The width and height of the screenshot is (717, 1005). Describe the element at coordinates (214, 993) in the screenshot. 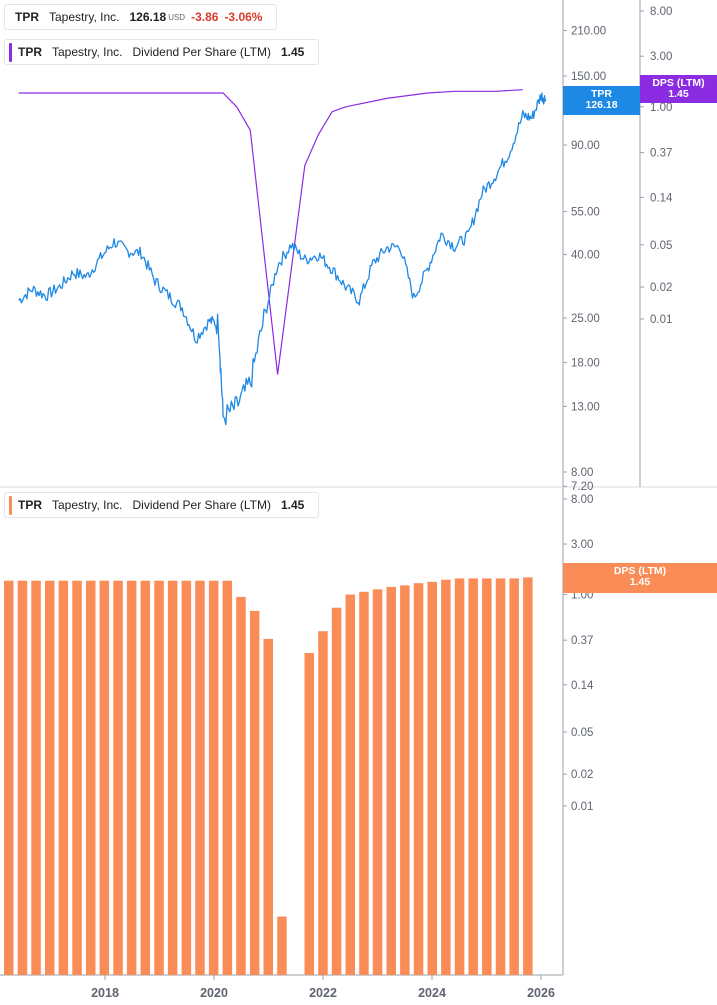

I see `x-axis-tick-label: 2020` at that location.